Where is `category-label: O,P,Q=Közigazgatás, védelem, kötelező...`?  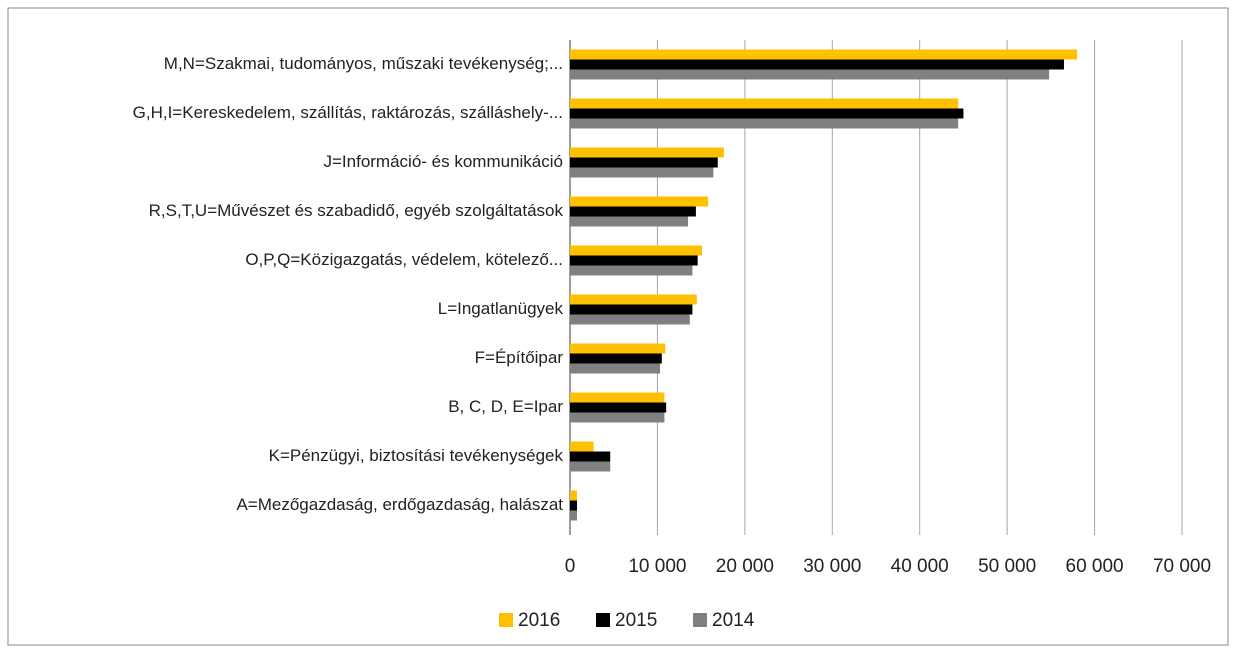 category-label: O,P,Q=Közigazgatás, védelem, kötelező... is located at coordinates (404, 259).